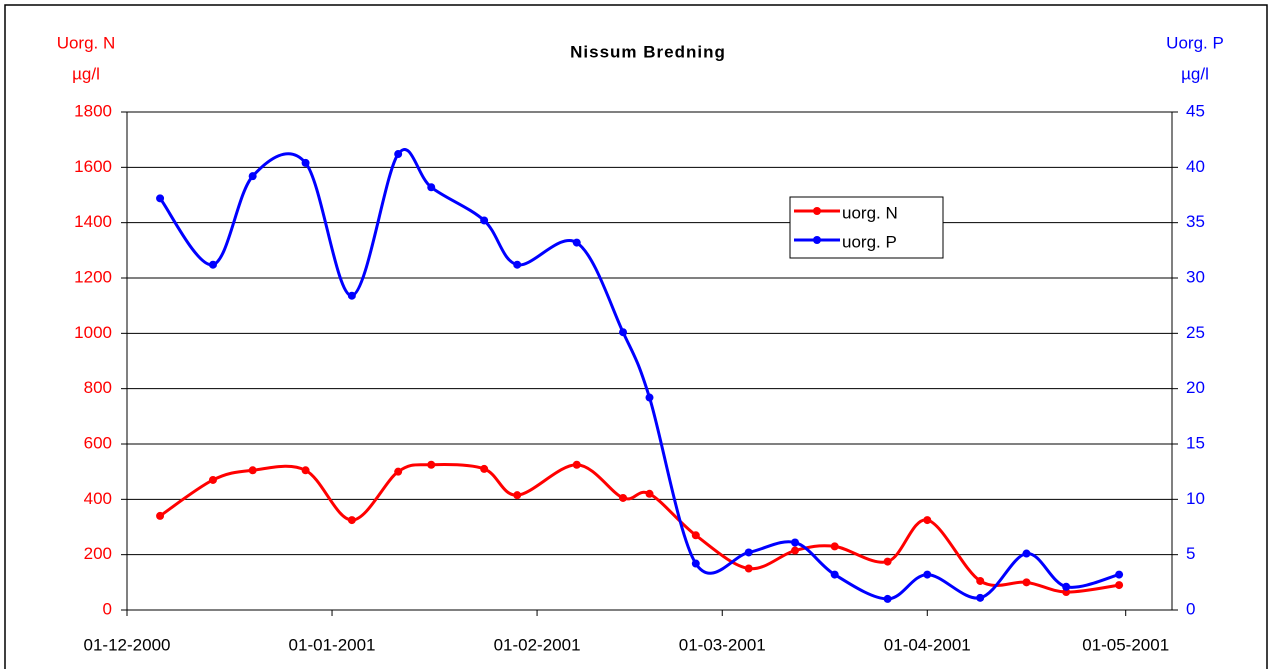  Describe the element at coordinates (1195, 166) in the screenshot. I see `y2-tick-label: 40` at that location.